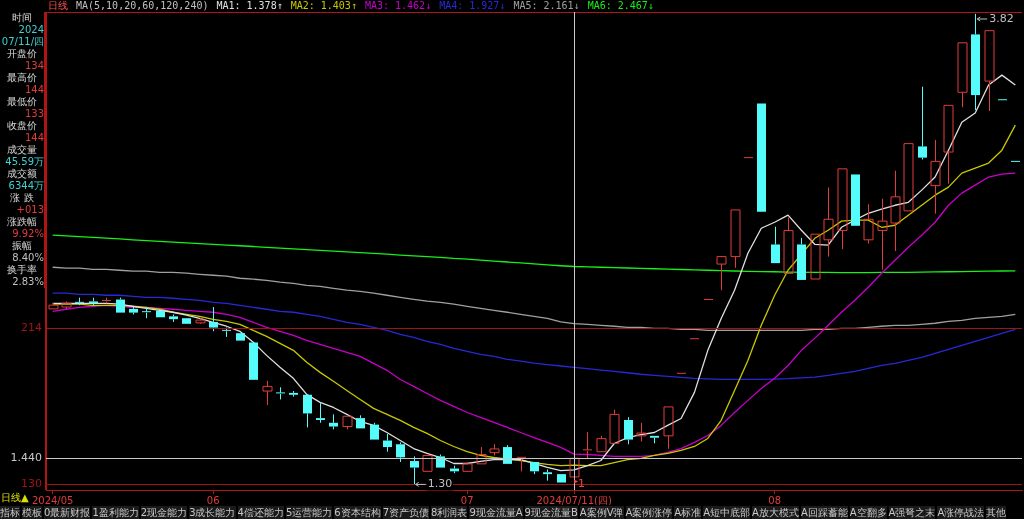 The image size is (1024, 519). I want to click on text: 涨 跌, so click(22, 198).